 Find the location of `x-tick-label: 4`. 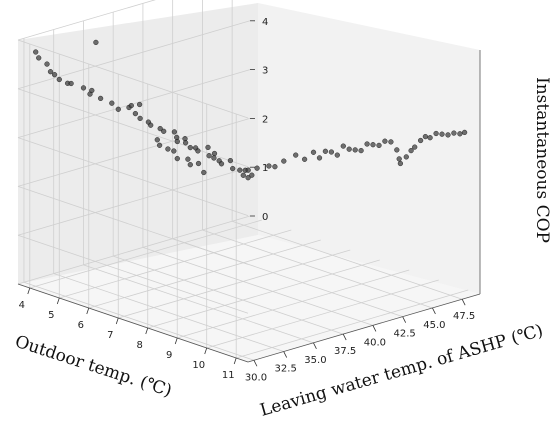

x-tick-label: 4 is located at coordinates (22, 305).